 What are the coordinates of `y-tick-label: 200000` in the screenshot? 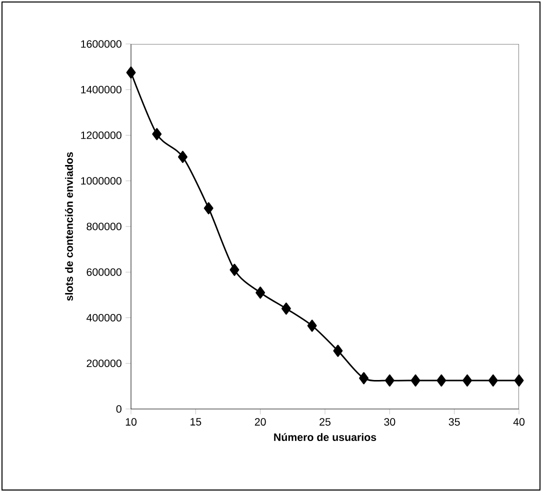 It's located at (104, 364).